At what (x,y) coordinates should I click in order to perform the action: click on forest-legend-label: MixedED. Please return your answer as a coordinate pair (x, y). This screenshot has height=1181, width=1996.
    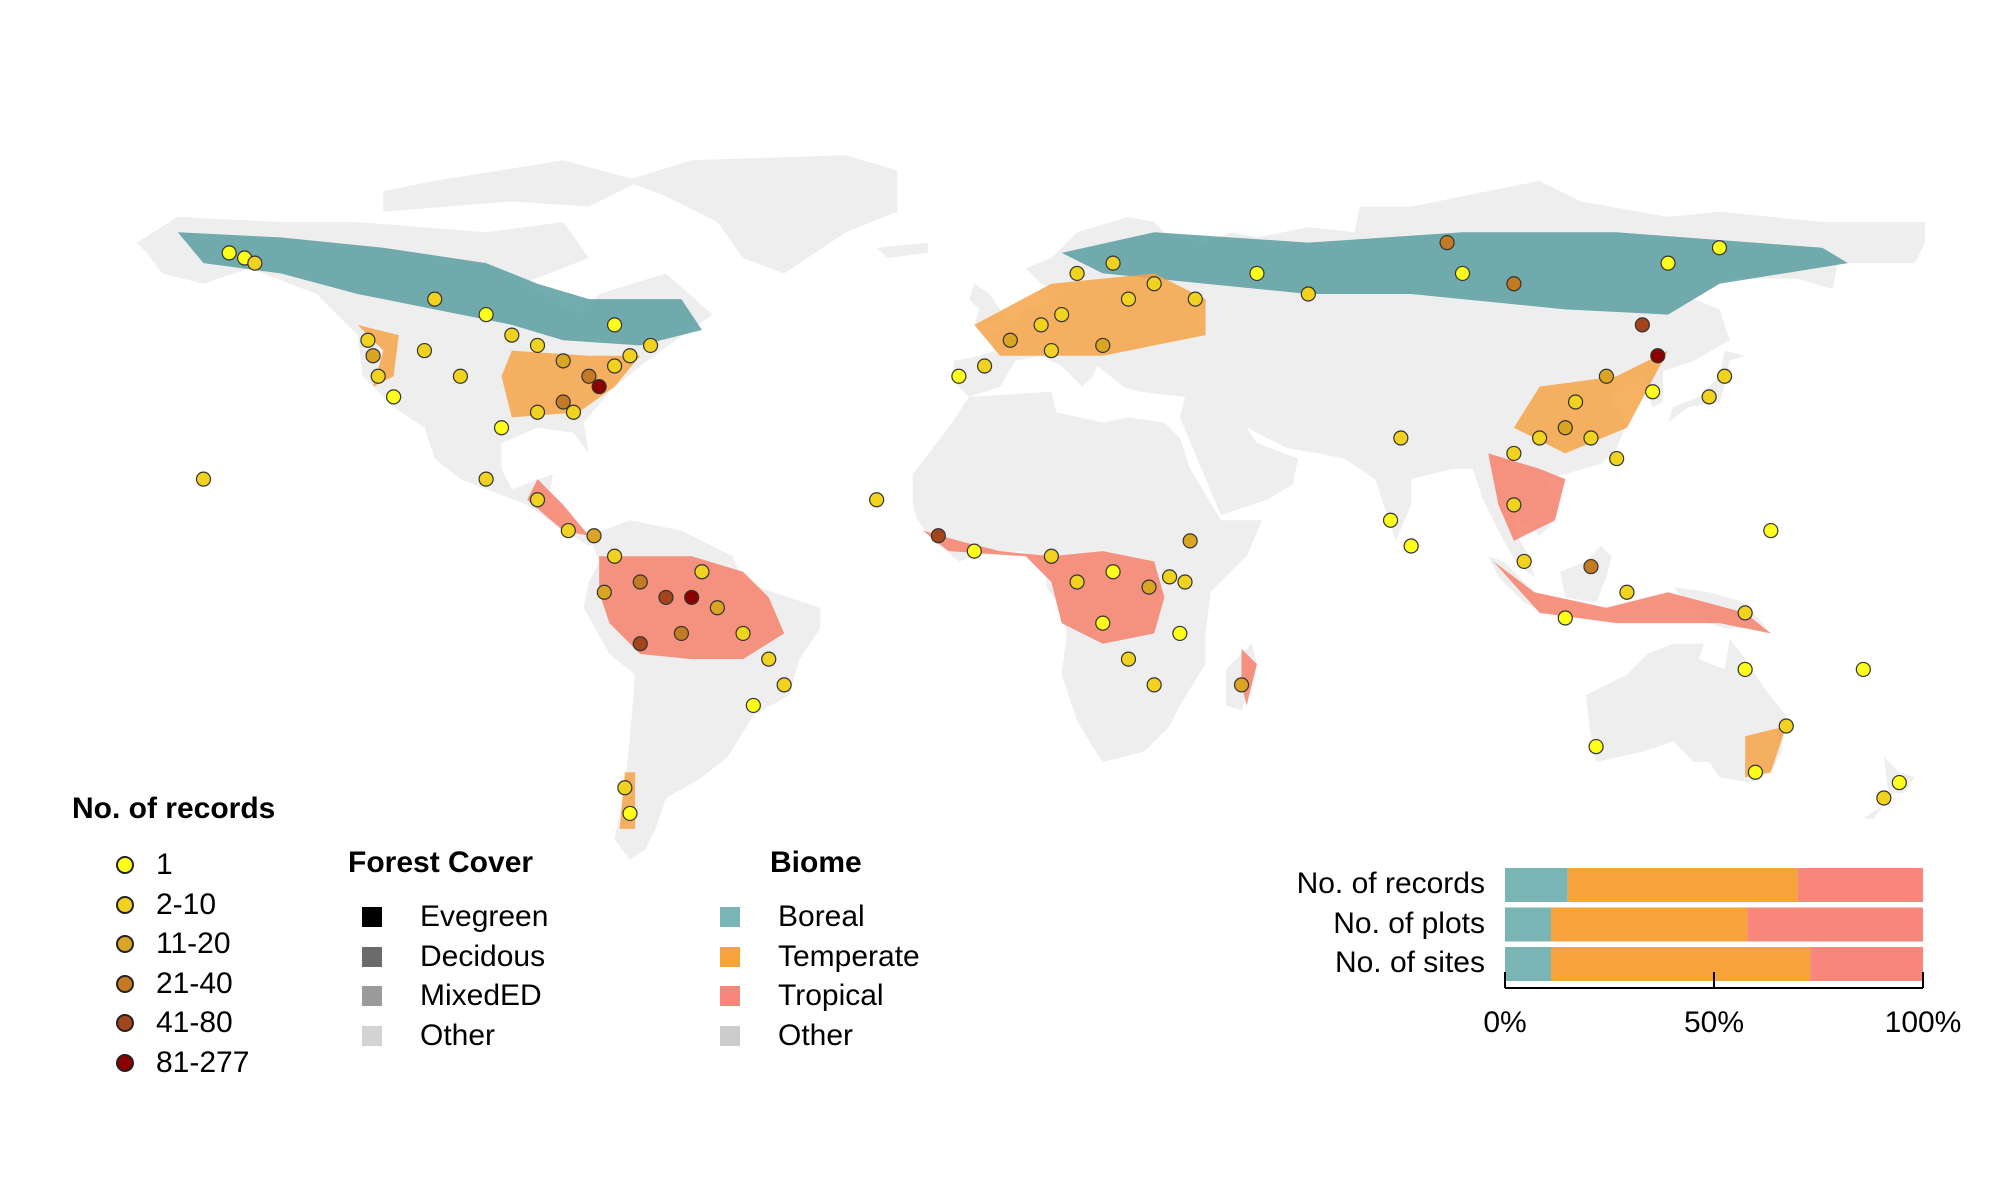
    Looking at the image, I should click on (481, 995).